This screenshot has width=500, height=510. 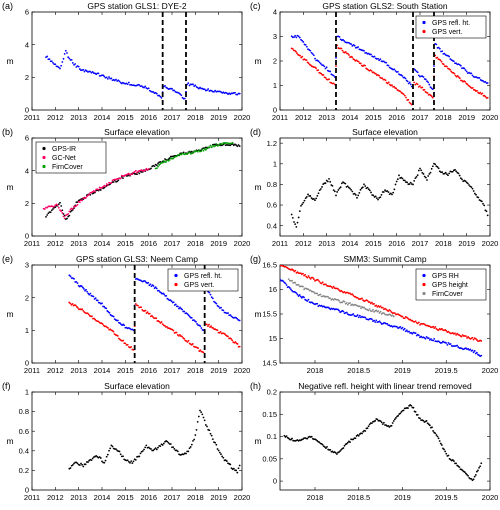 What do you see at coordinates (280, 243) in the screenshot?
I see `panel-d-xtick-label: 2011` at bounding box center [280, 243].